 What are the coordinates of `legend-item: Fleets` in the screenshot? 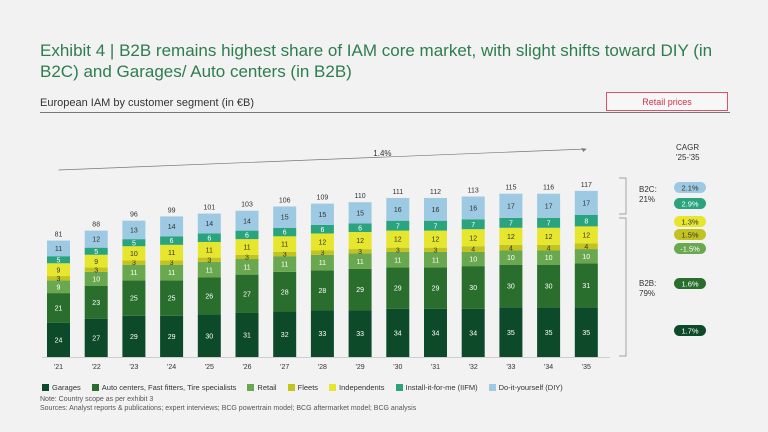 It's located at (302, 387).